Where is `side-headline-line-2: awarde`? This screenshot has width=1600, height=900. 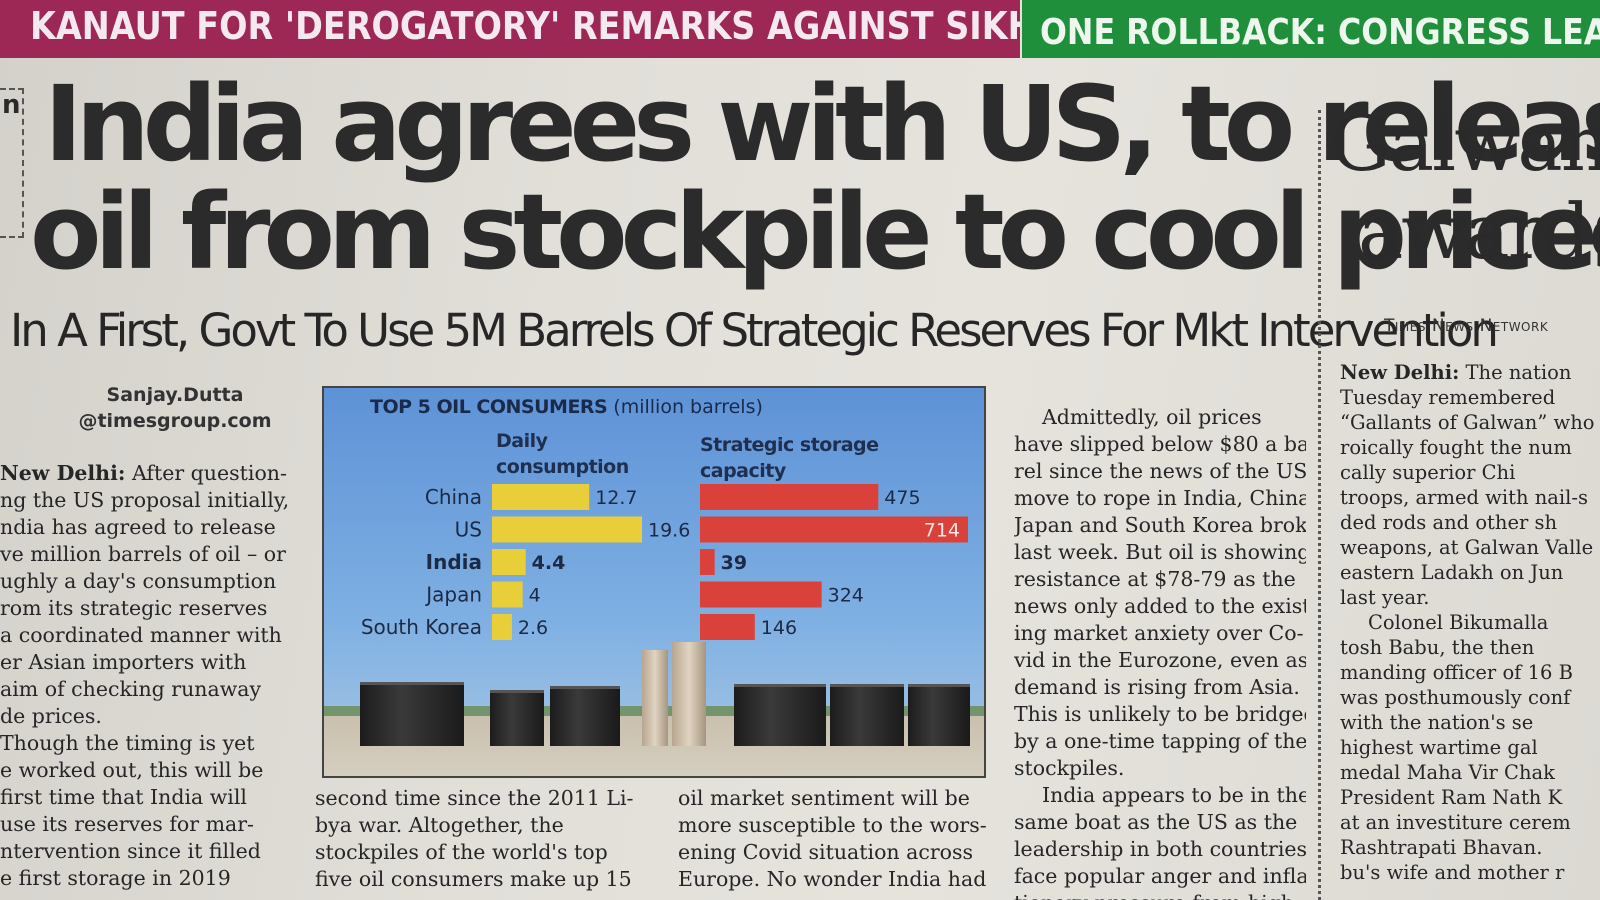
side-headline-line-2: awarde is located at coordinates (1479, 231).